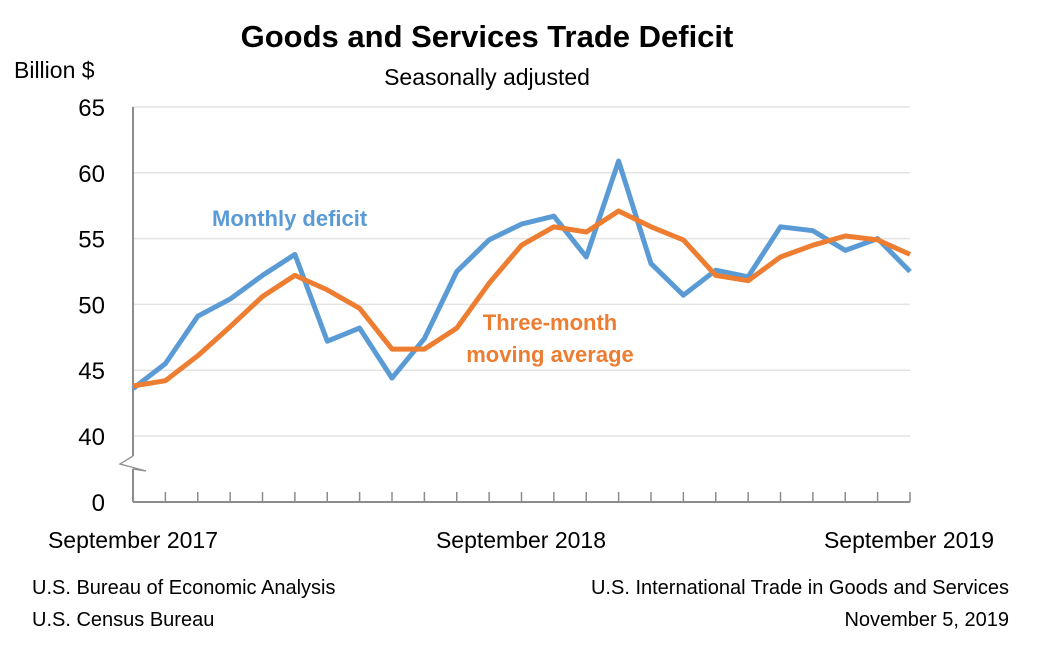  Describe the element at coordinates (133, 540) in the screenshot. I see `x-tick-label-0: September 2017` at that location.